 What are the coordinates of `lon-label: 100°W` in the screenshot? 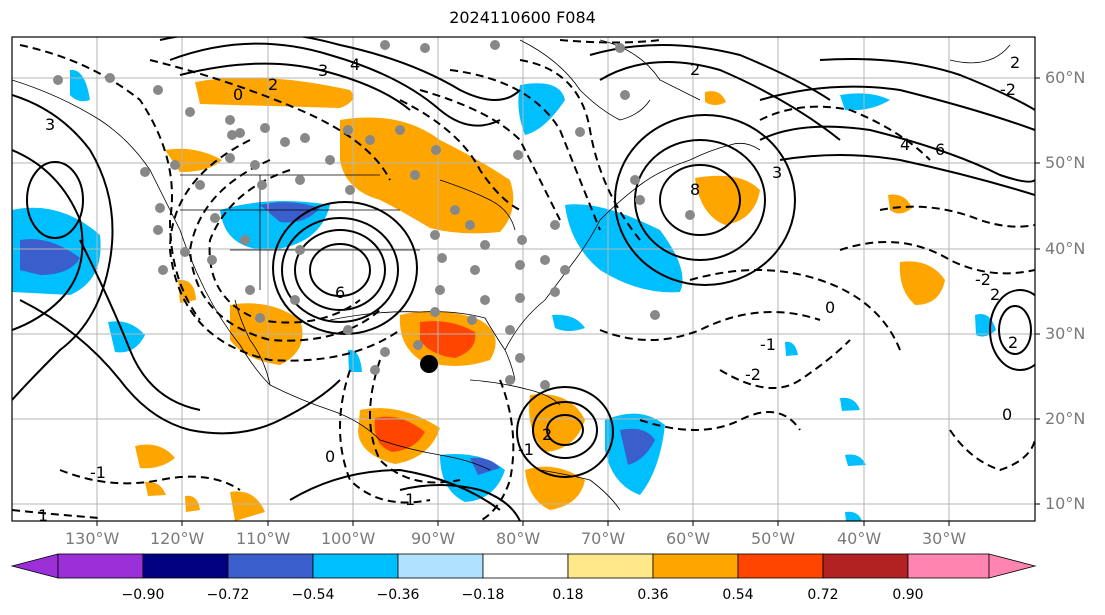 It's located at (348, 538).